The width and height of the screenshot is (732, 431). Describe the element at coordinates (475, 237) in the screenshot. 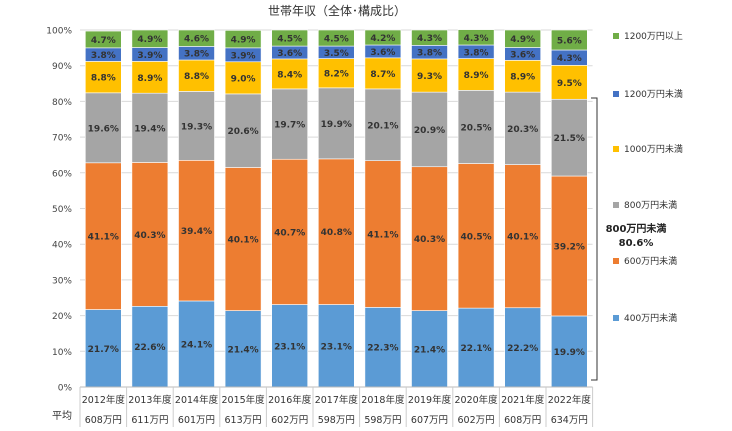

I see `data-label: 40.5%` at that location.